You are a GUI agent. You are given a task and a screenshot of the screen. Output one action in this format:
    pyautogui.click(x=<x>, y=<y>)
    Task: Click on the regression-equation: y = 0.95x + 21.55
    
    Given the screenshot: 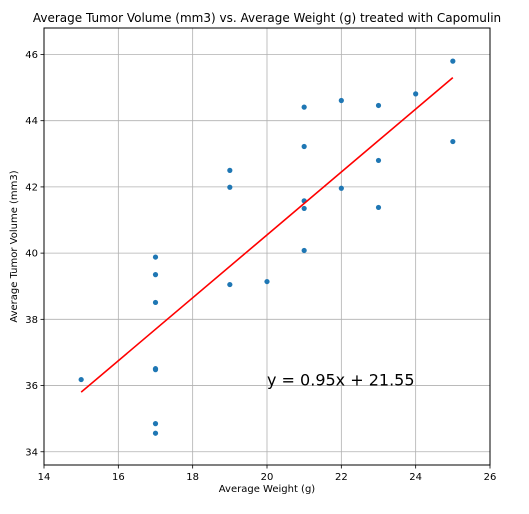 What is the action you would take?
    pyautogui.click(x=341, y=380)
    